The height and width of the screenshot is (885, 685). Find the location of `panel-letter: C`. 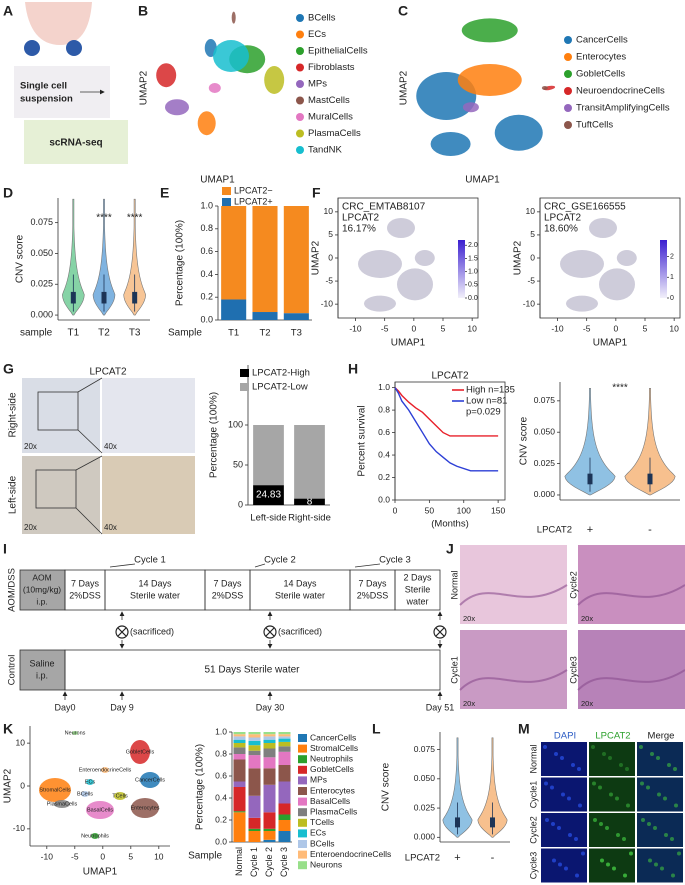

panel-letter: C is located at coordinates (403, 11).